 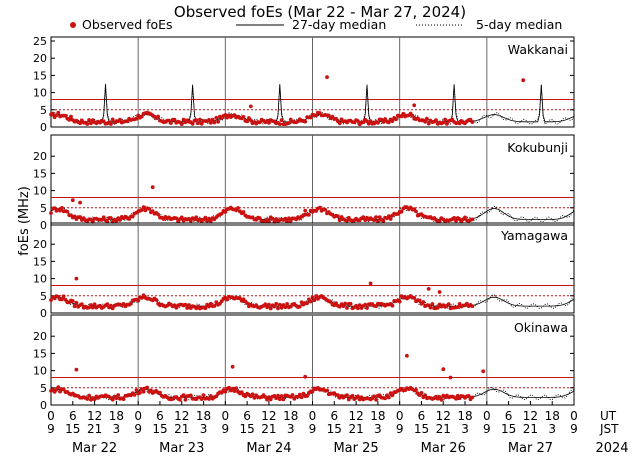 I want to click on day-label: Mar 27, so click(x=530, y=448).